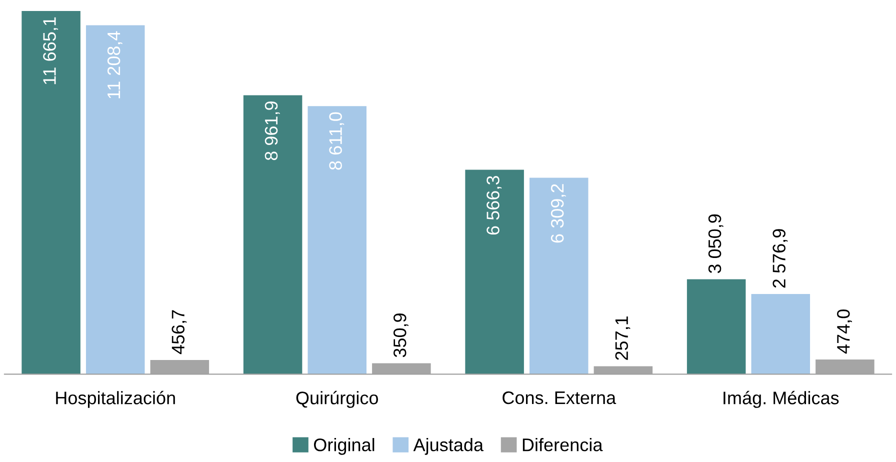 Image resolution: width=896 pixels, height=462 pixels. What do you see at coordinates (344, 446) in the screenshot?
I see `legend-label: Original` at bounding box center [344, 446].